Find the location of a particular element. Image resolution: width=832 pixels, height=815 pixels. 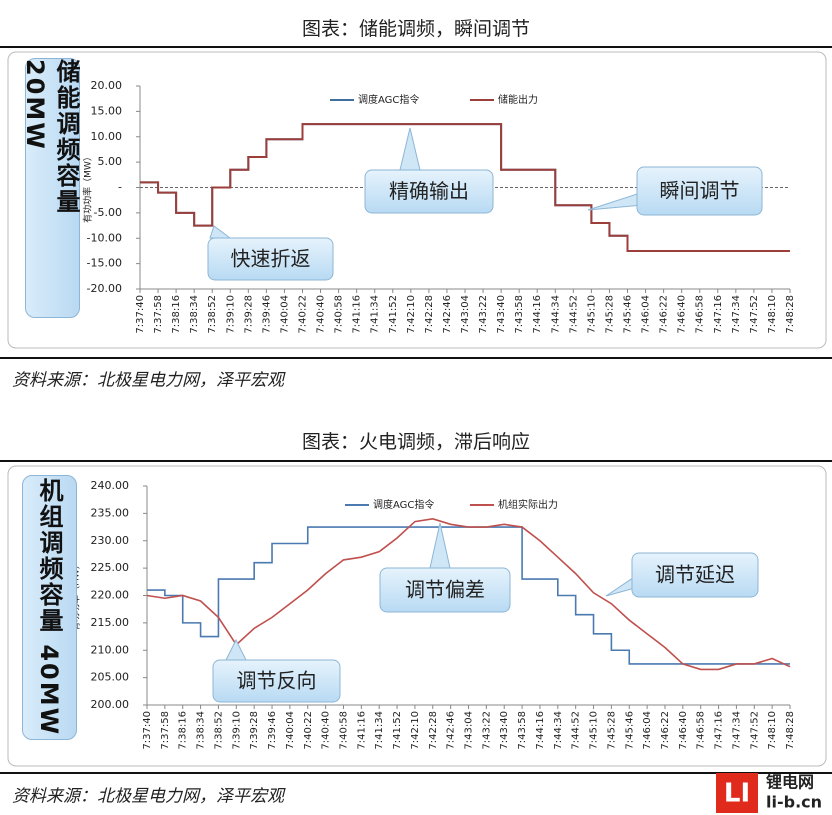

x-tick-label: 7:38:16 is located at coordinates (183, 730).